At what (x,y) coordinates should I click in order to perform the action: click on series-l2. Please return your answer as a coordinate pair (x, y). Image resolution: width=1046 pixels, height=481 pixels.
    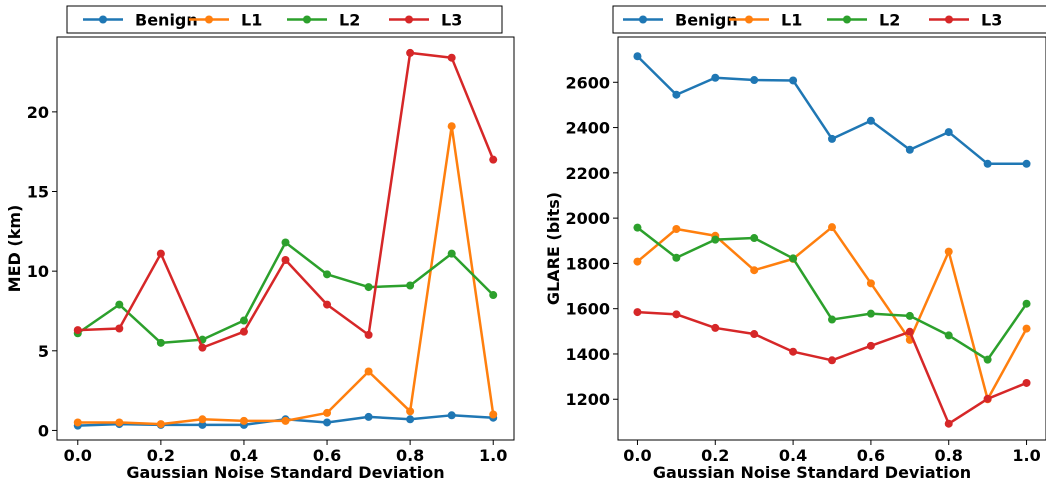
    Looking at the image, I should click on (285, 292).